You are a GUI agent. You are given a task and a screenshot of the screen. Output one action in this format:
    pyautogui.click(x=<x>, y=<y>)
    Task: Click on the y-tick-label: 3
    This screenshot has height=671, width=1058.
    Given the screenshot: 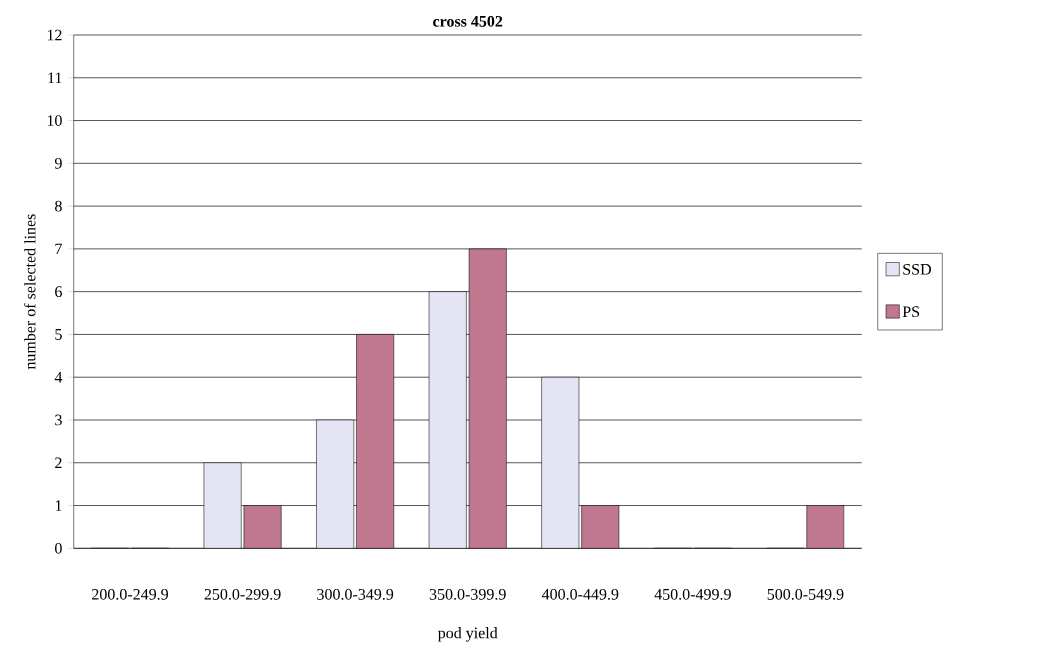 What is the action you would take?
    pyautogui.click(x=58, y=420)
    